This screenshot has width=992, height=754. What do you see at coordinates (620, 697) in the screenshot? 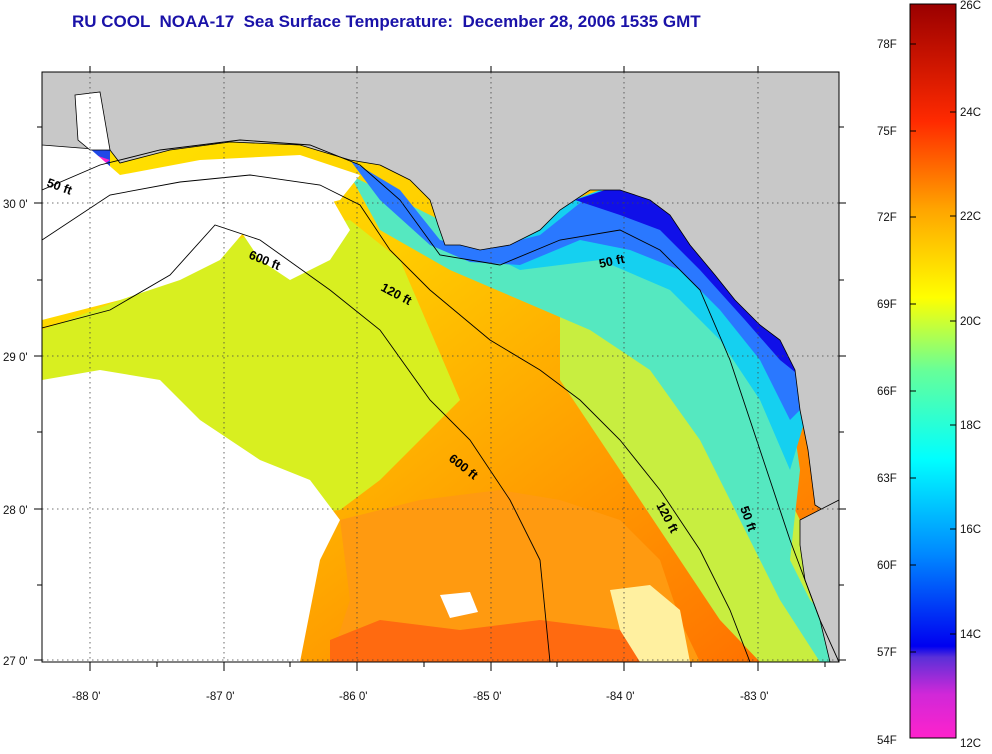
I see `lon-label-84: -84 0'` at bounding box center [620, 697].